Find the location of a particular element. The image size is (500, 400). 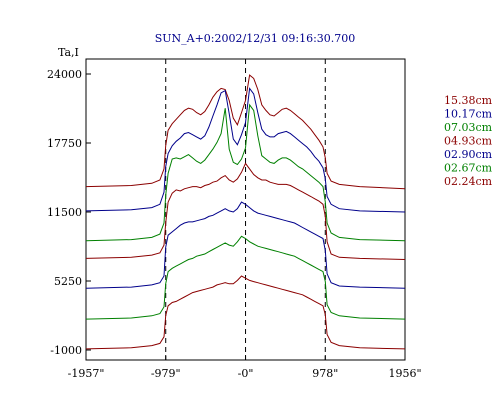

y-tick-label-0: 24000 is located at coordinates (64, 74).